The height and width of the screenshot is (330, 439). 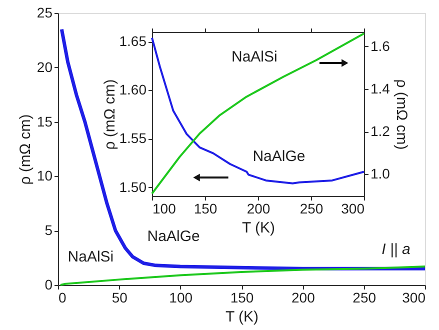 I want to click on x-tick-label: 50, so click(x=120, y=298).